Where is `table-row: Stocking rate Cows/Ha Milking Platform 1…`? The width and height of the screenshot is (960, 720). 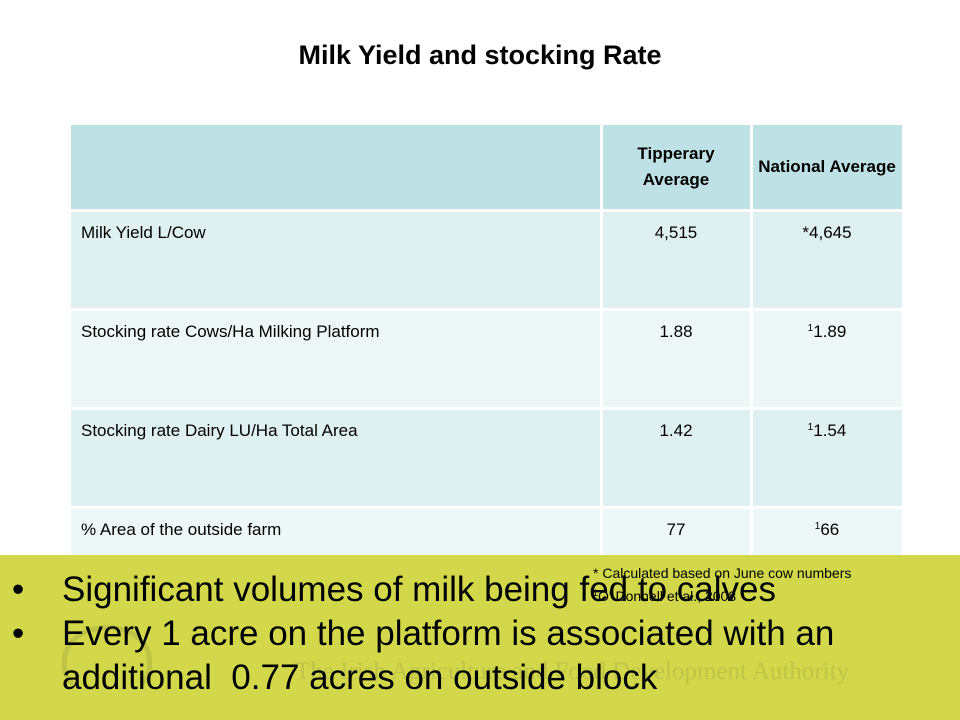
table-row: Stocking rate Cows/Ha Milking Platform 1… is located at coordinates (488, 359).